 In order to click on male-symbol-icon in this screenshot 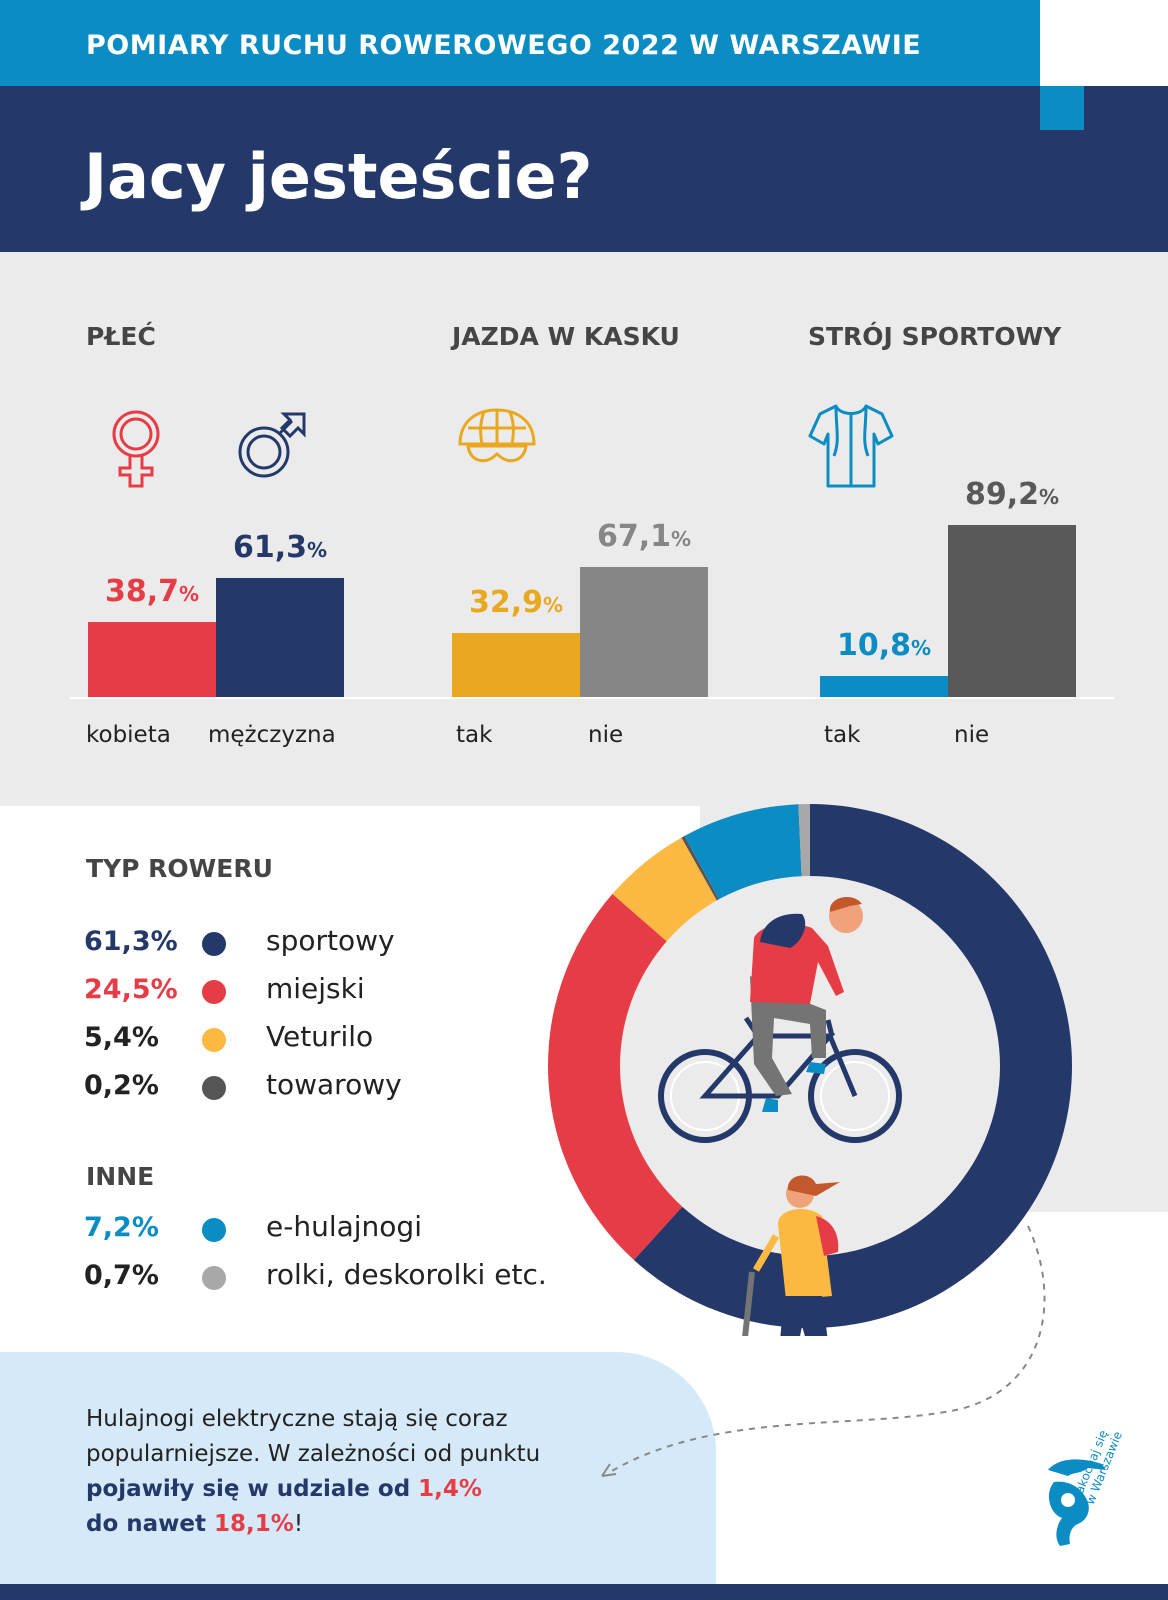, I will do `click(272, 445)`.